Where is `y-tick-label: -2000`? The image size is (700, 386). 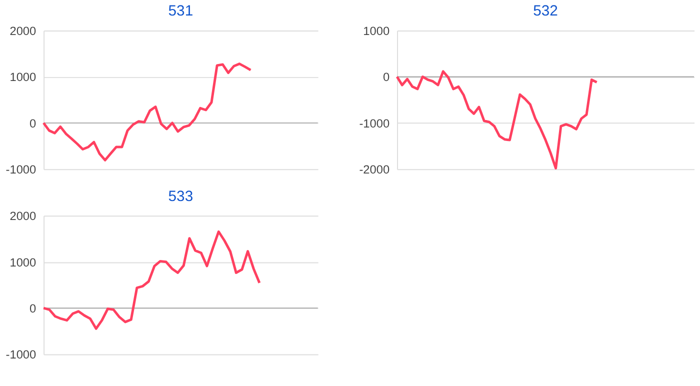 y-tick-label: -2000 is located at coordinates (374, 169).